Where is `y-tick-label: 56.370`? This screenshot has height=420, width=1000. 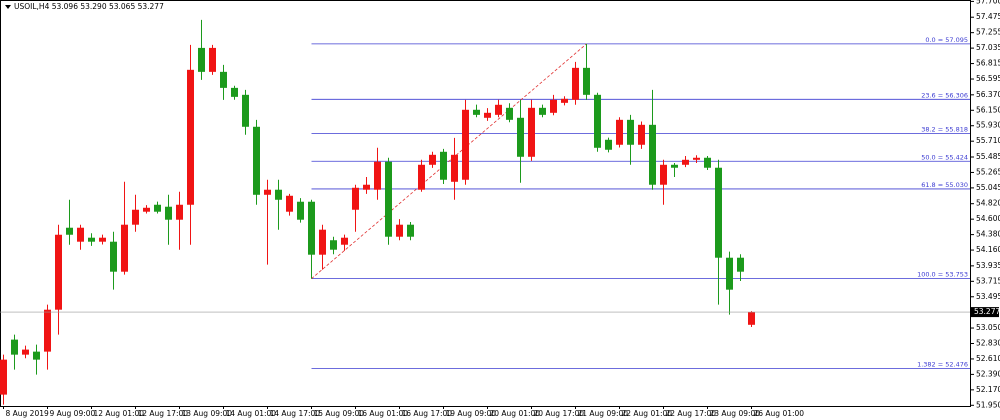
y-tick-label: 56.370 is located at coordinates (988, 94).